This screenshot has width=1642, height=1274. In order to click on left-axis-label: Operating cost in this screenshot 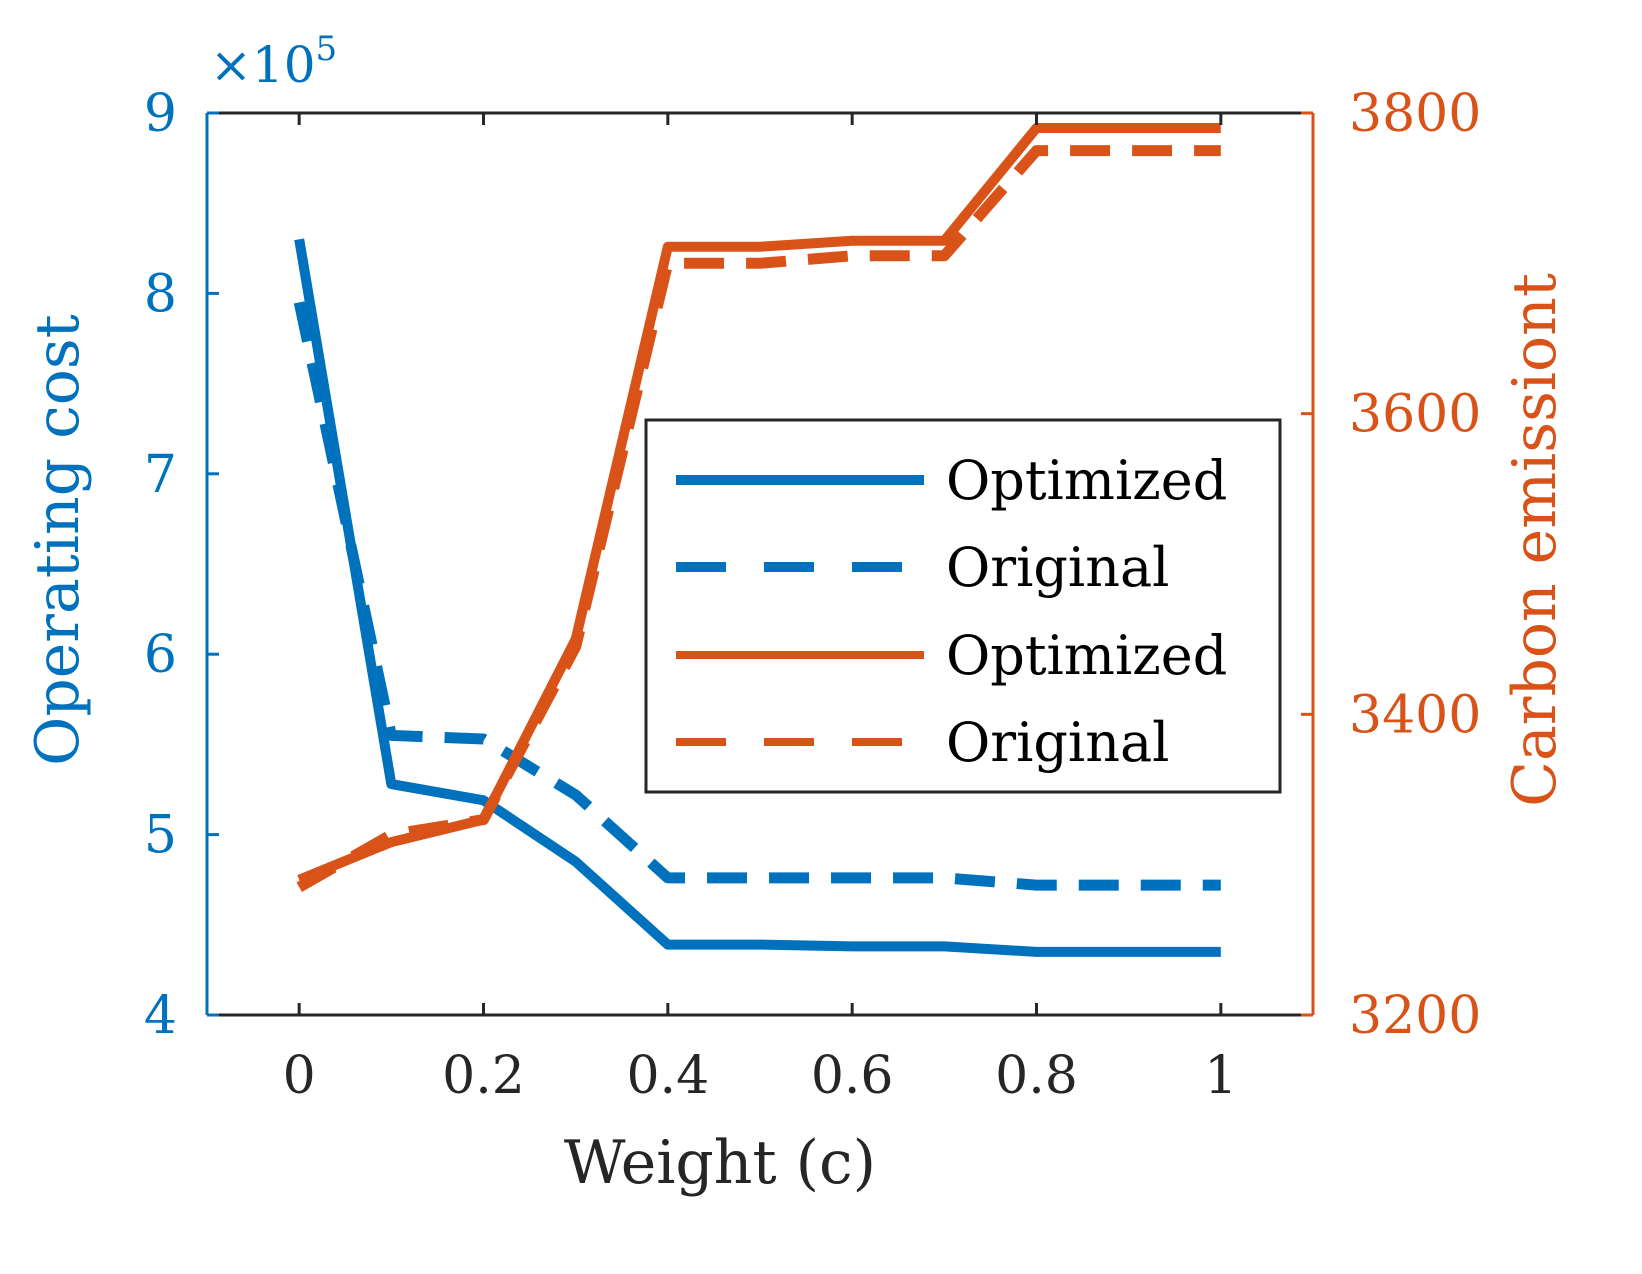, I will do `click(58, 540)`.